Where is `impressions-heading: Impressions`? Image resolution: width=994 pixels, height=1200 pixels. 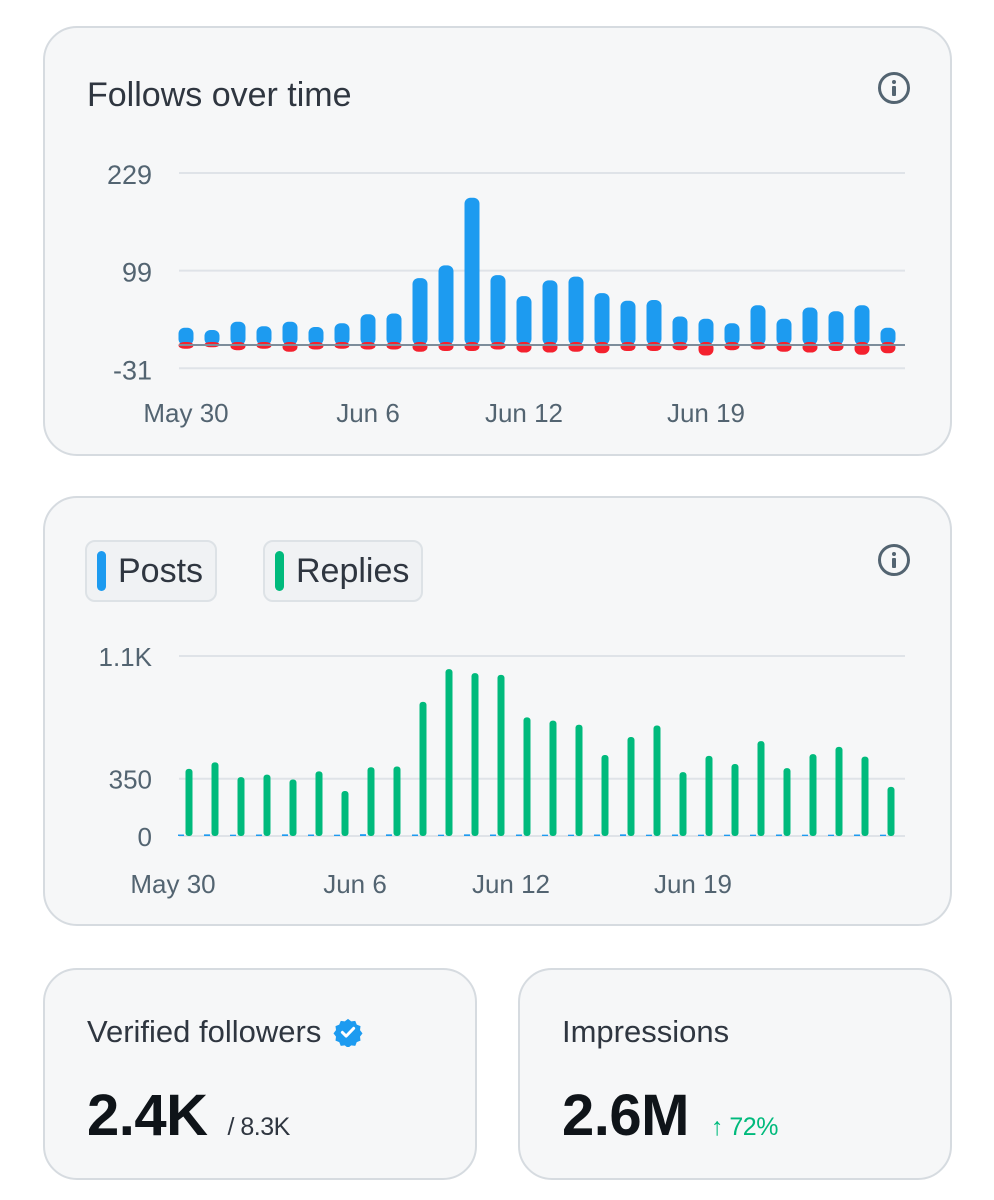 impressions-heading: Impressions is located at coordinates (645, 1032).